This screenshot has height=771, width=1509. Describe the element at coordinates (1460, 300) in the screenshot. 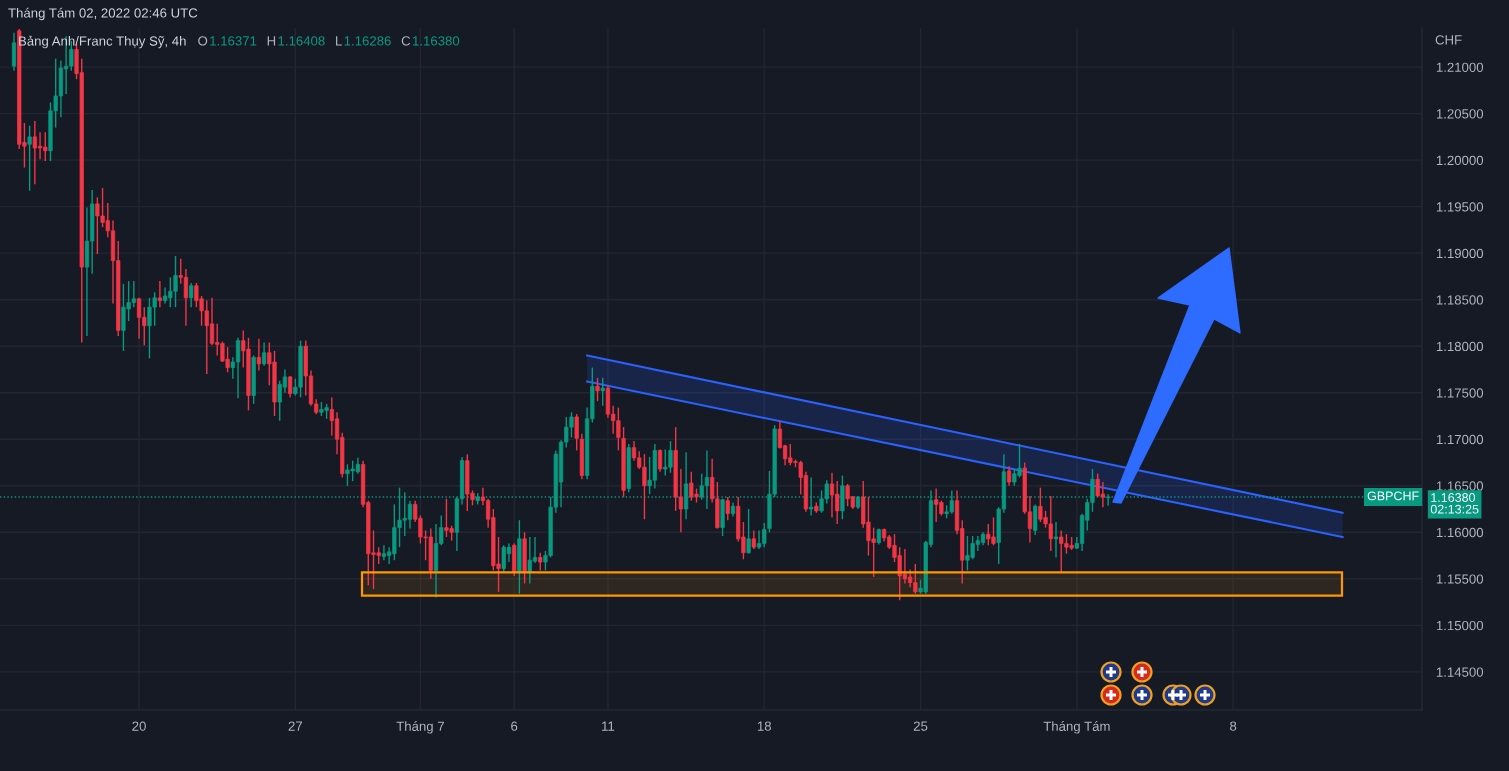

I see `y-tick-label: 1.18500` at that location.